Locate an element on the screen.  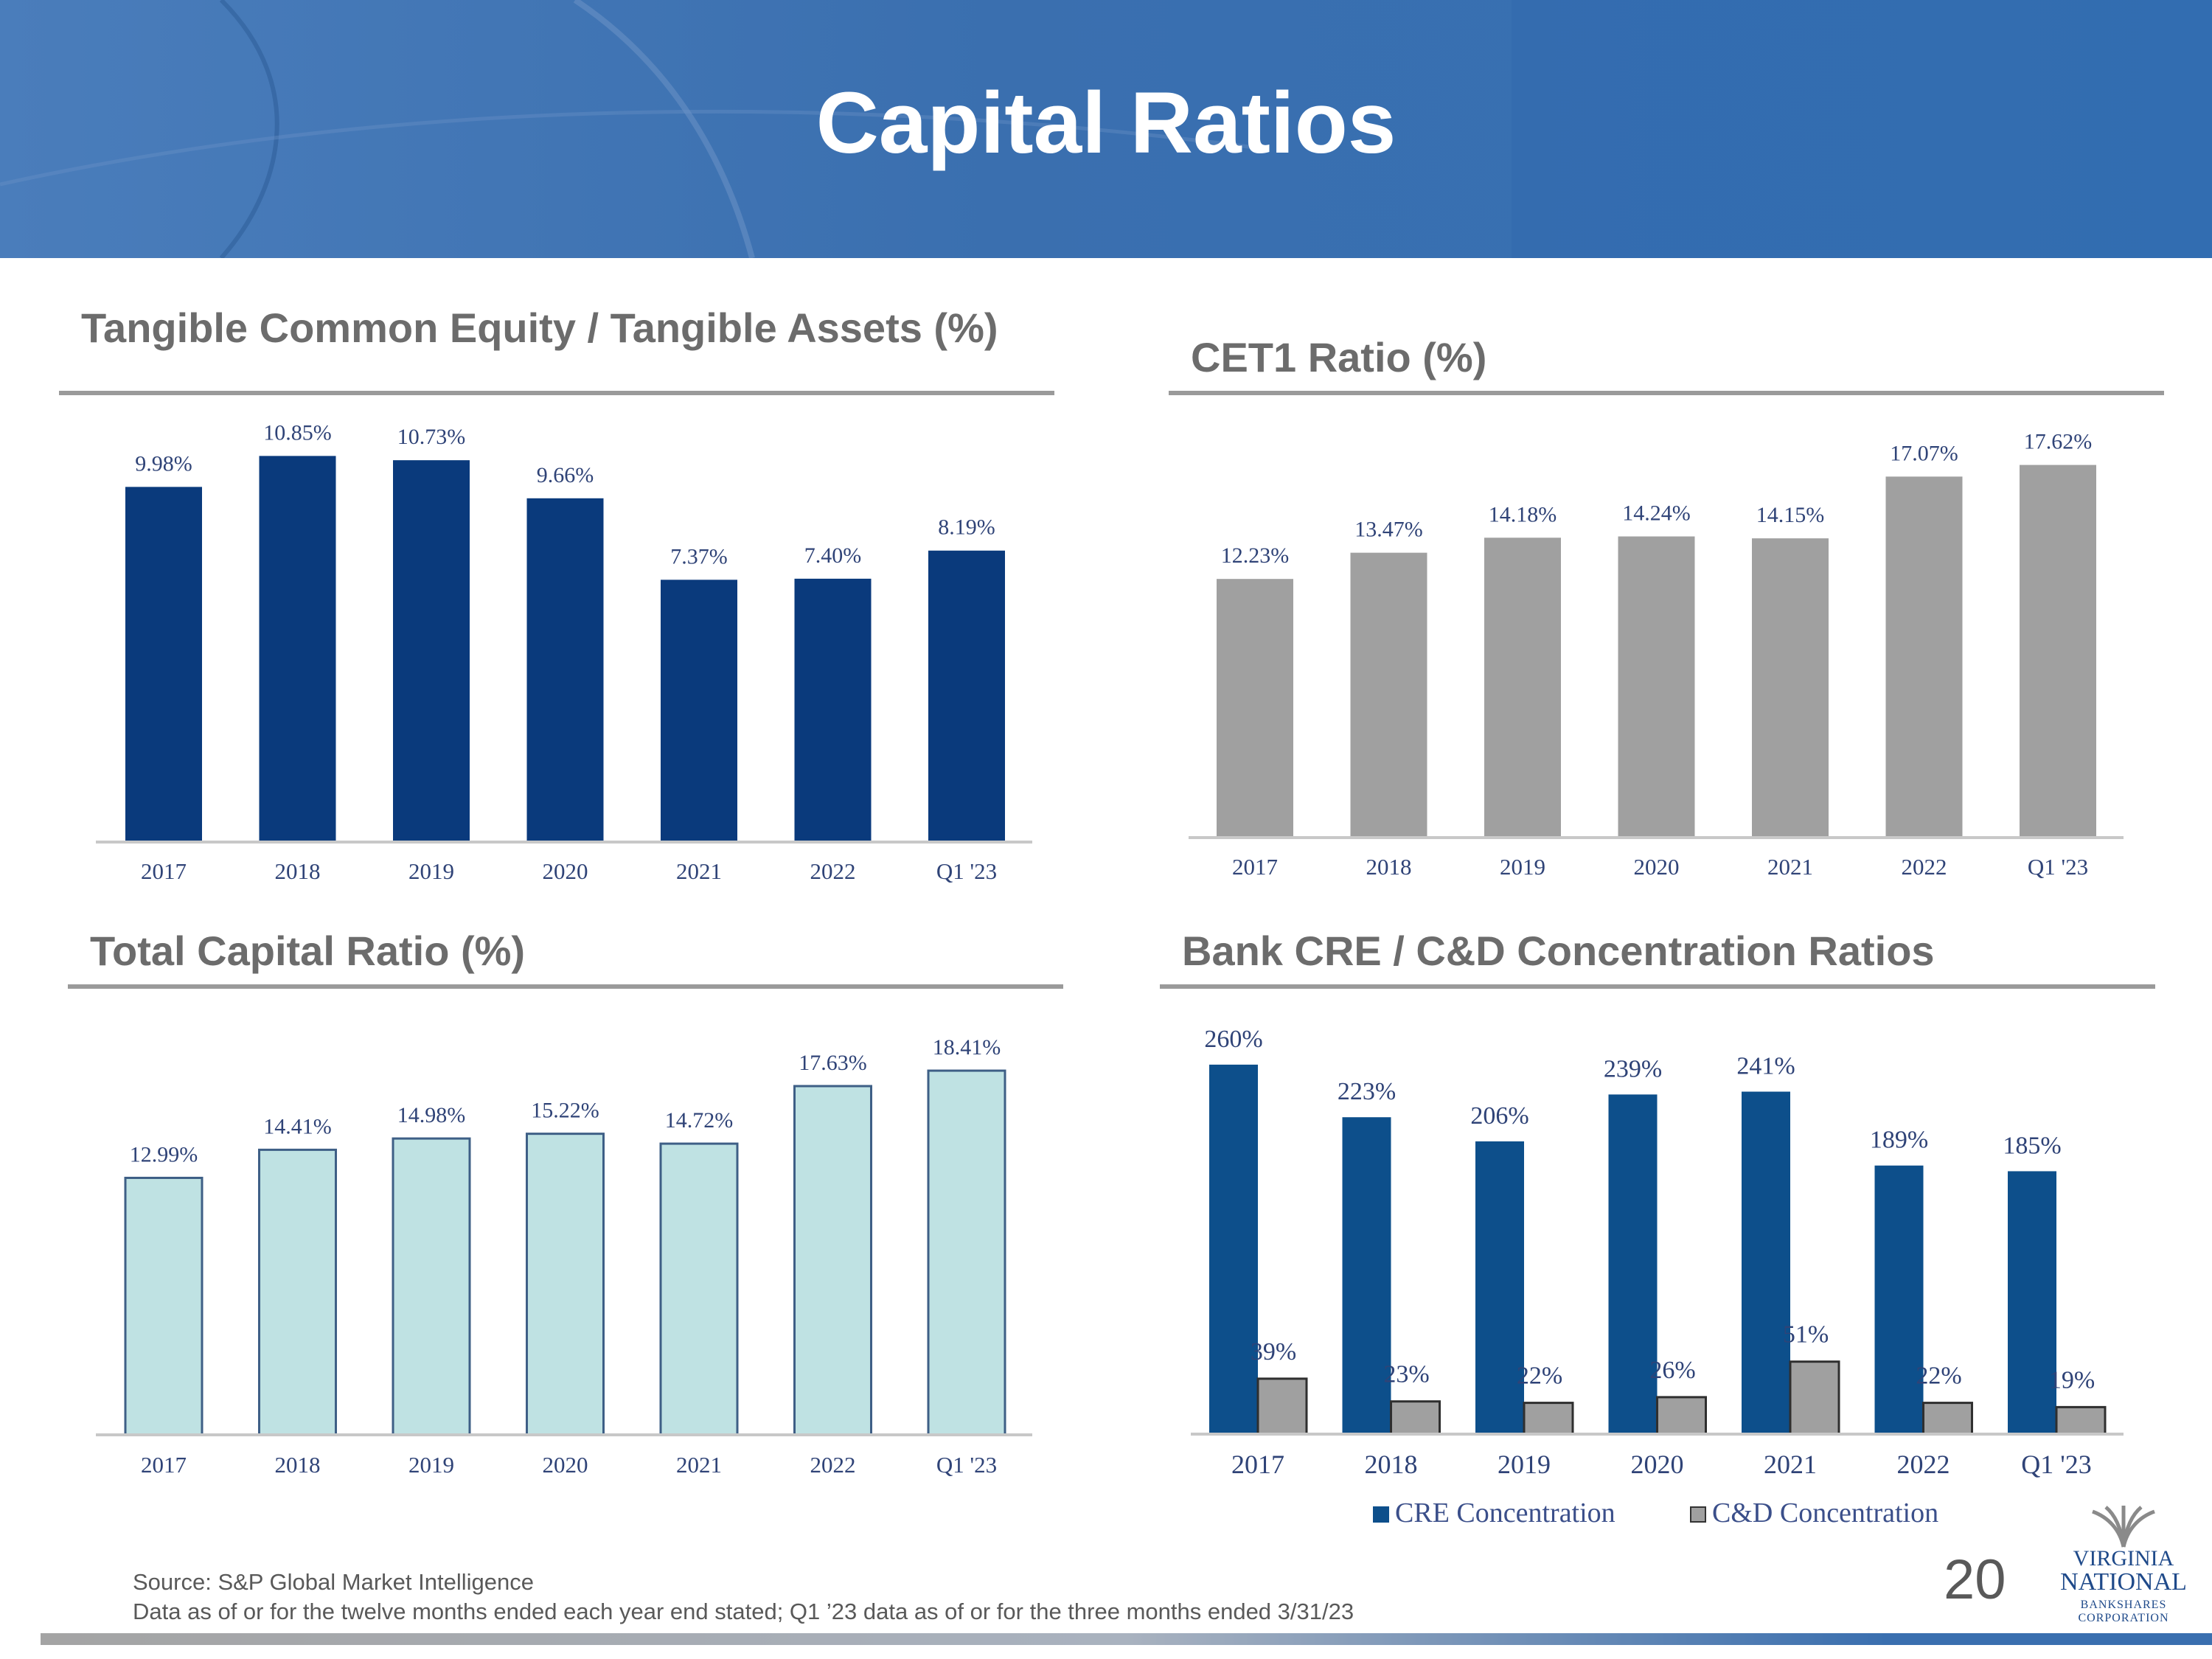
total-tick-label: Q1 '23 is located at coordinates (966, 1465).